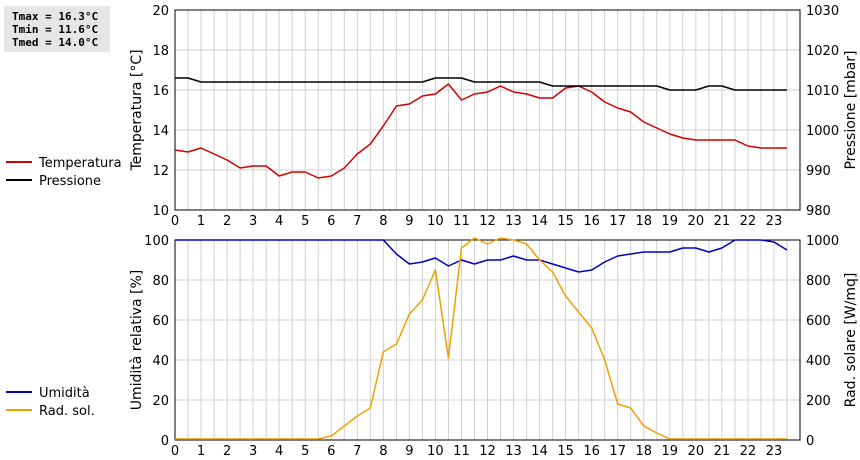  What do you see at coordinates (160, 281) in the screenshot?
I see `y-tick-label: 80` at bounding box center [160, 281].